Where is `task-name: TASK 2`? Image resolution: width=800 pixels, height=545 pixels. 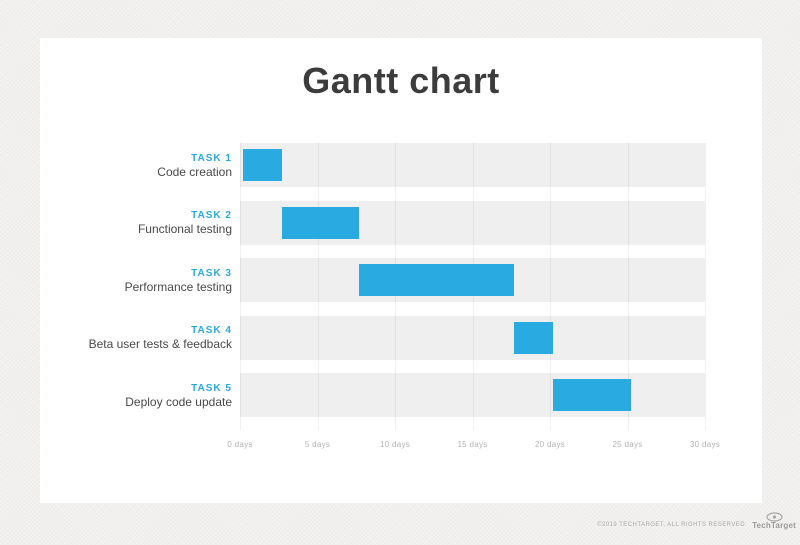 task-name: TASK 2 is located at coordinates (211, 215).